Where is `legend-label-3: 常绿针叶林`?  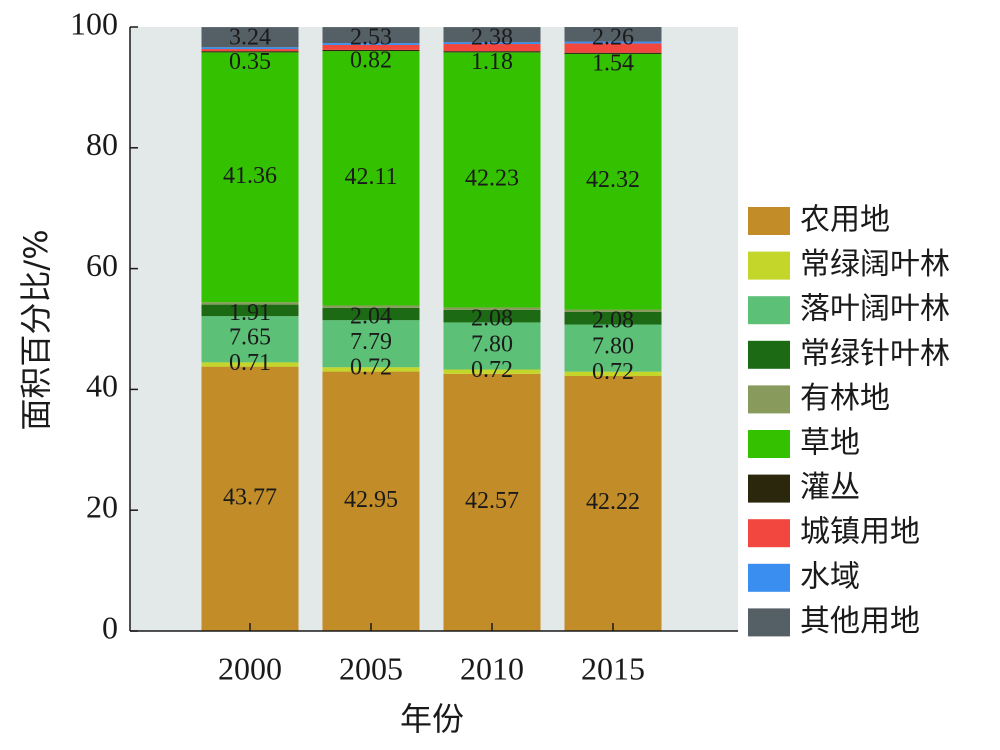 legend-label-3: 常绿针叶林 is located at coordinates (875, 353).